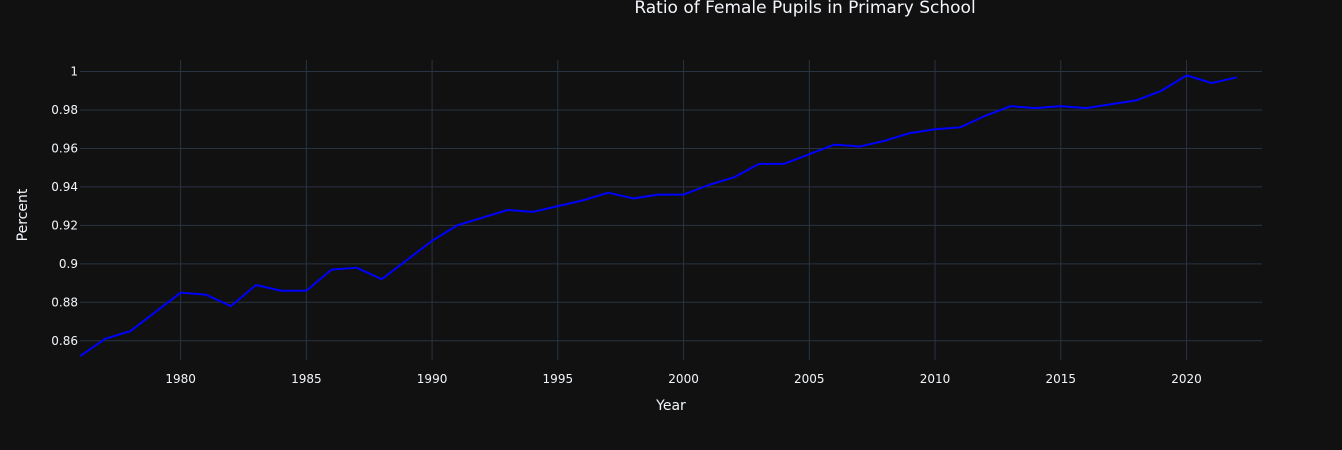 Image resolution: width=1342 pixels, height=450 pixels. Describe the element at coordinates (935, 379) in the screenshot. I see `x-tick-label: 2010` at that location.